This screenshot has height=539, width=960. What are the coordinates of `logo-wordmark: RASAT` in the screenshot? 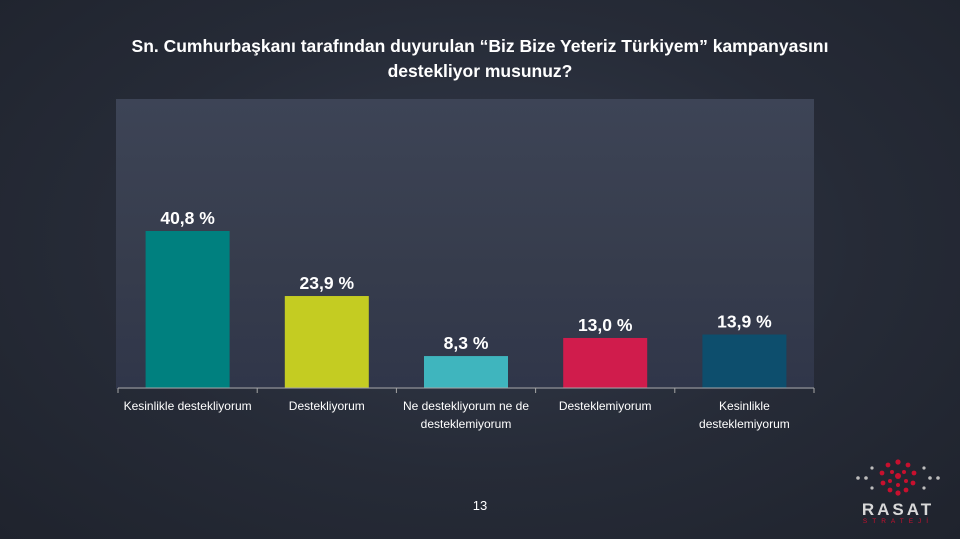 It's located at (898, 509).